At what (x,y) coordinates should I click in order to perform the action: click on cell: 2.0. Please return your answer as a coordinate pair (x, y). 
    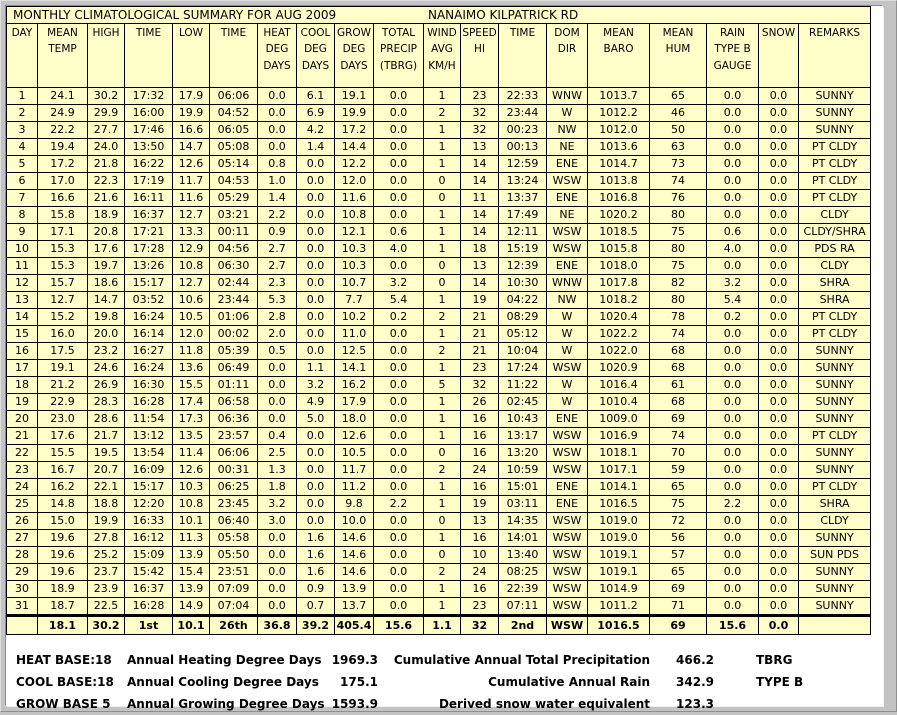
    Looking at the image, I should click on (277, 334).